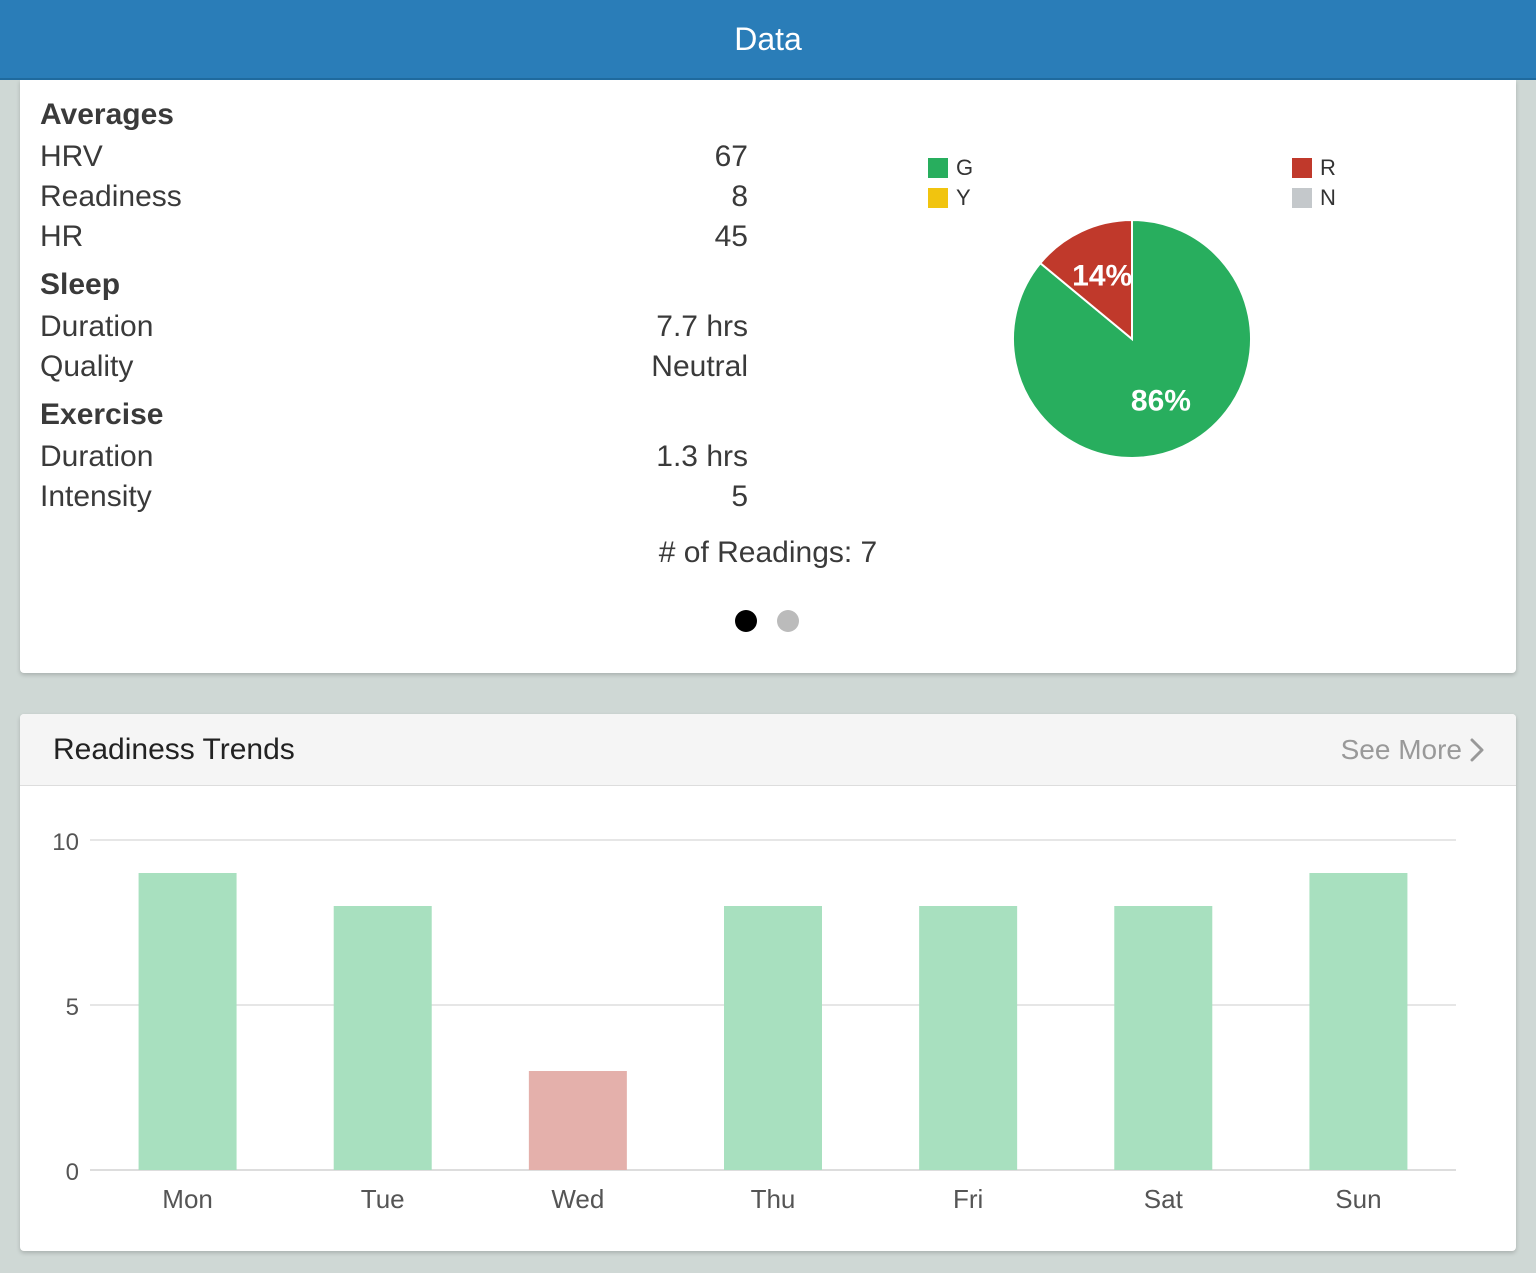 The width and height of the screenshot is (1536, 1273). Describe the element at coordinates (394, 157) in the screenshot. I see `hrv-row: HRV 67` at that location.